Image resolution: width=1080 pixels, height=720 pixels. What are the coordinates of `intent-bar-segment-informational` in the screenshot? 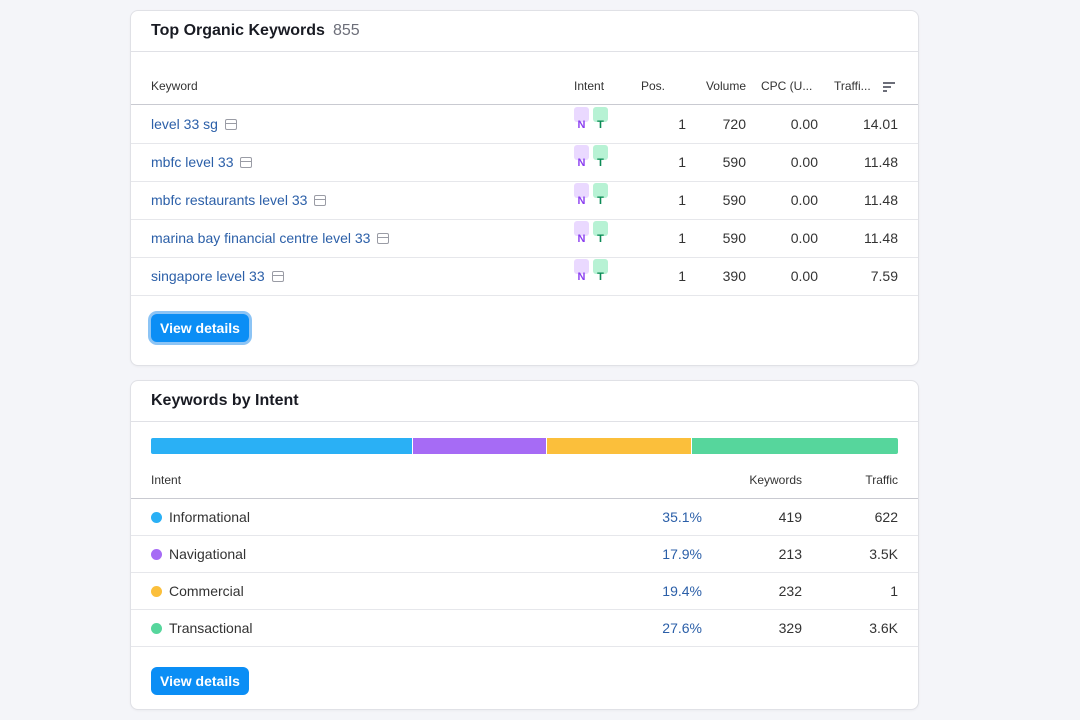 It's located at (282, 446).